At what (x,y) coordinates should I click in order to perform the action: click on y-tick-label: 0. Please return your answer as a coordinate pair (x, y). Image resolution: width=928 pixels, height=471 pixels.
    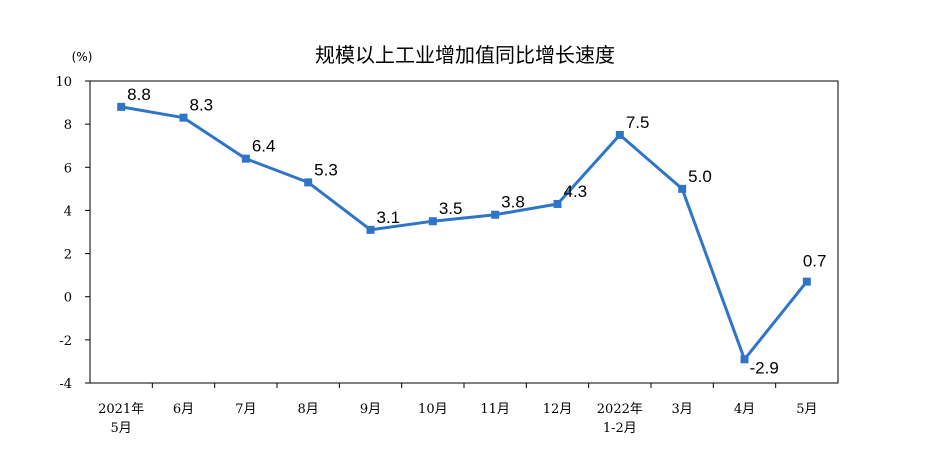
    Looking at the image, I should click on (68, 298).